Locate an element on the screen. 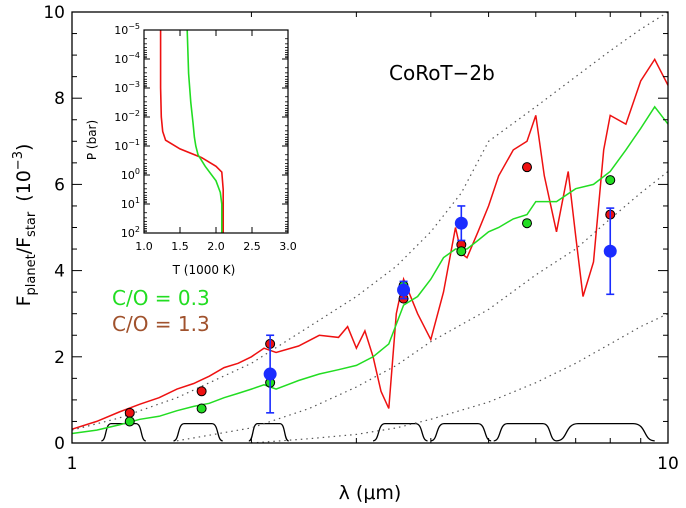 The height and width of the screenshot is (508, 686). inset-y-tick-exp: 0 is located at coordinates (137, 171).